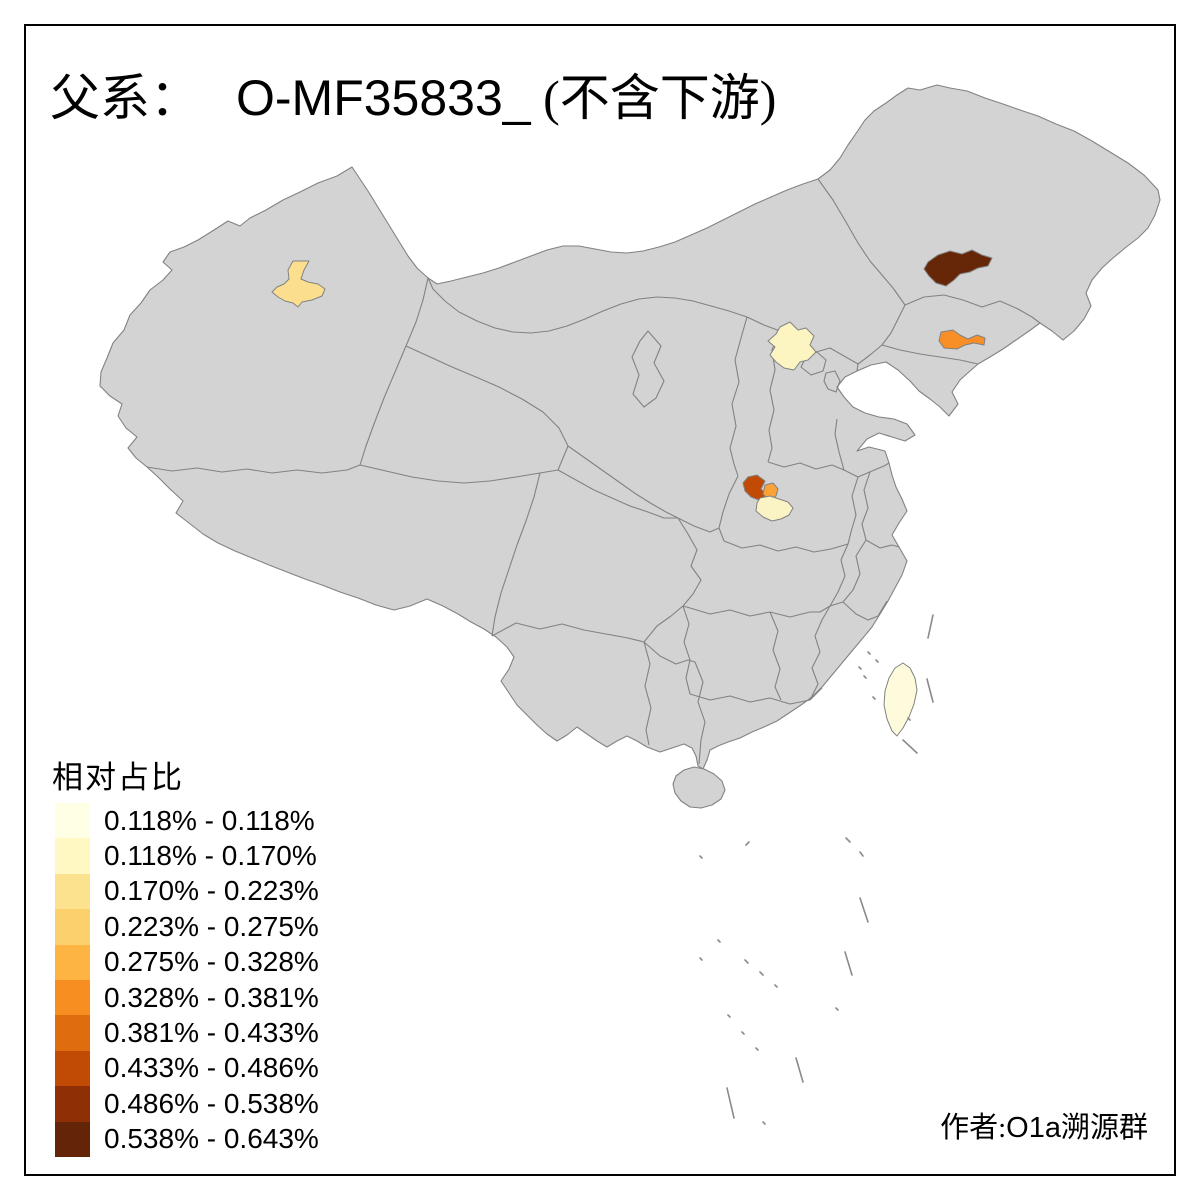  Describe the element at coordinates (412, 457) in the screenshot. I see `province-borders-west` at that location.